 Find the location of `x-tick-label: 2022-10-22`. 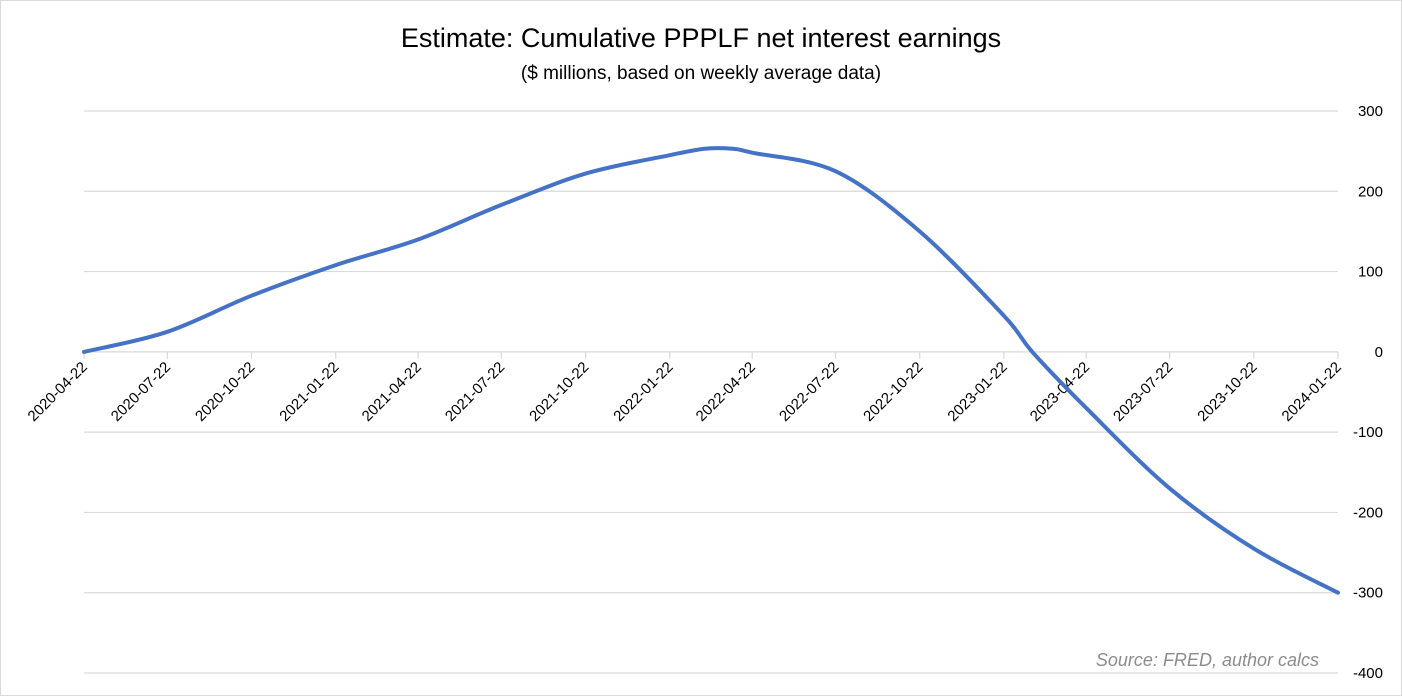

x-tick-label: 2022-10-22 is located at coordinates (893, 392).